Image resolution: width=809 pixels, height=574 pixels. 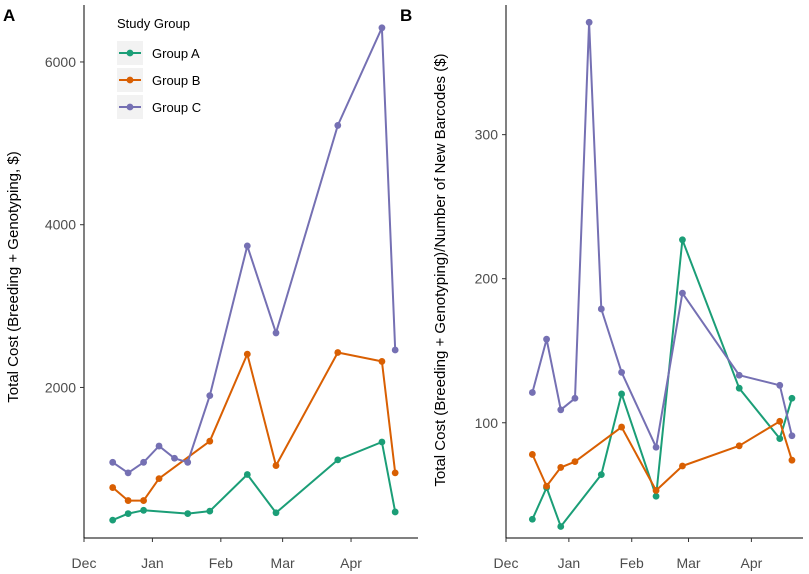 What do you see at coordinates (254, 481) in the screenshot?
I see `panel-a-group-a-line` at bounding box center [254, 481].